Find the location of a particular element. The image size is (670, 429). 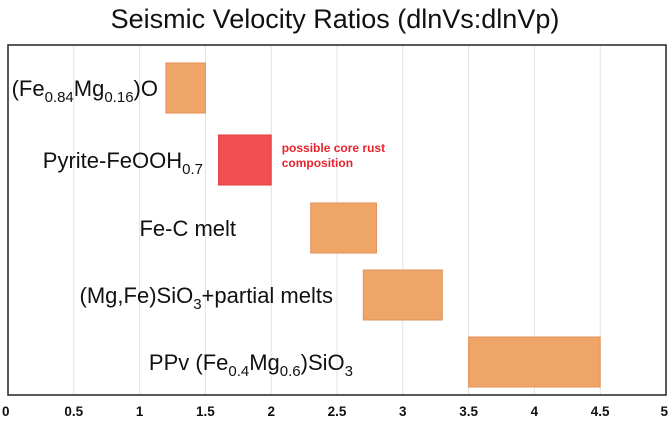

x-tick-label: 3 is located at coordinates (403, 411).